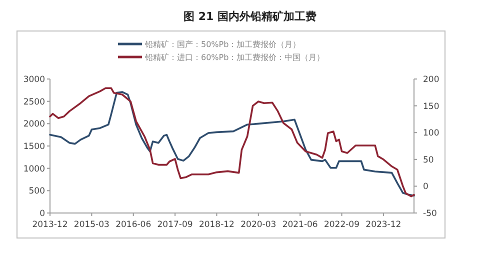 The image size is (500, 266). I want to click on y-tick-label: 3000, so click(34, 80).